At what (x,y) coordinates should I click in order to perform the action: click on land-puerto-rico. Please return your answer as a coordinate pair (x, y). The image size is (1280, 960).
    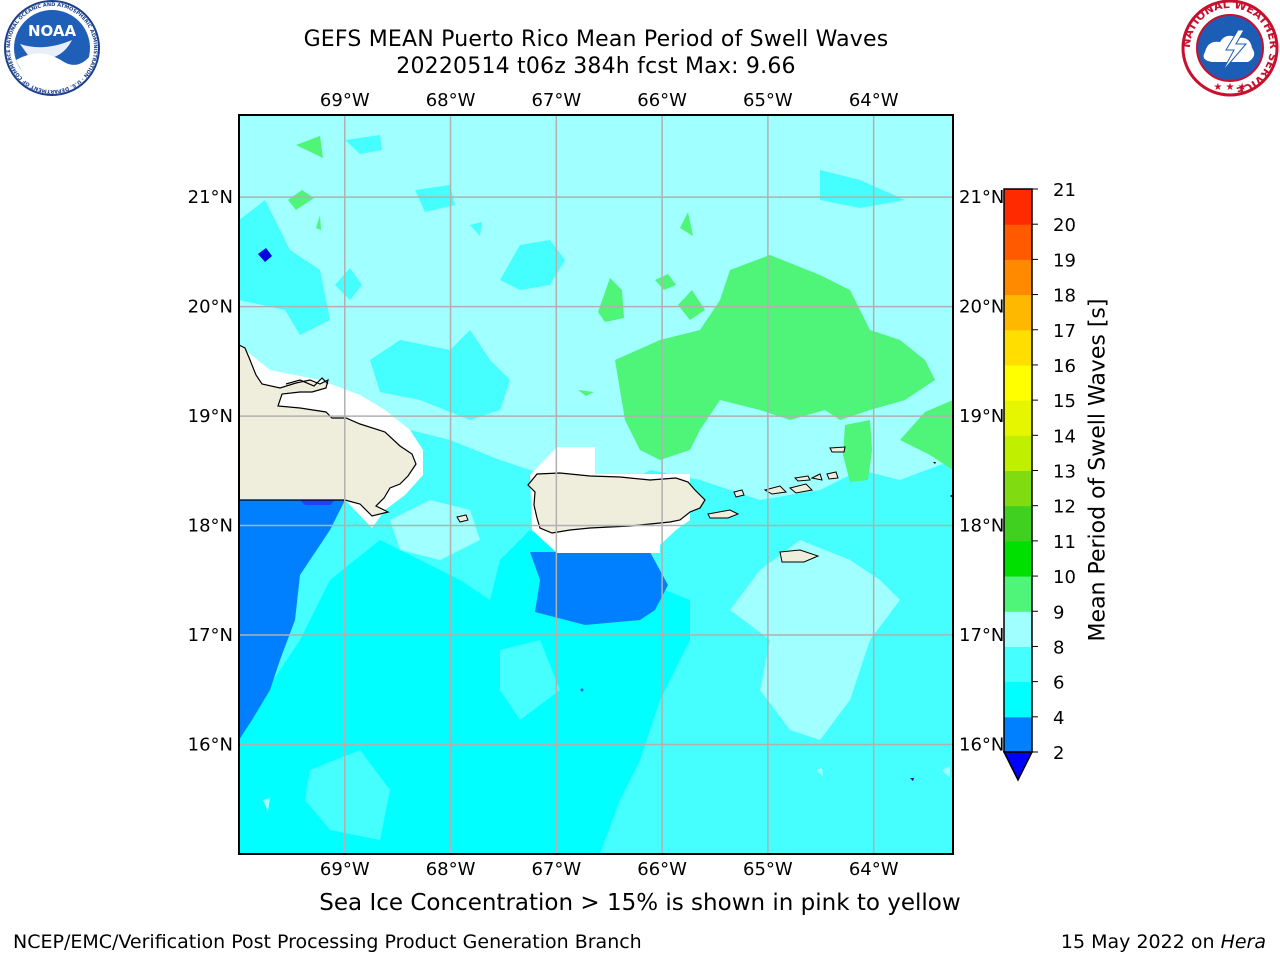
    Looking at the image, I should click on (616, 503).